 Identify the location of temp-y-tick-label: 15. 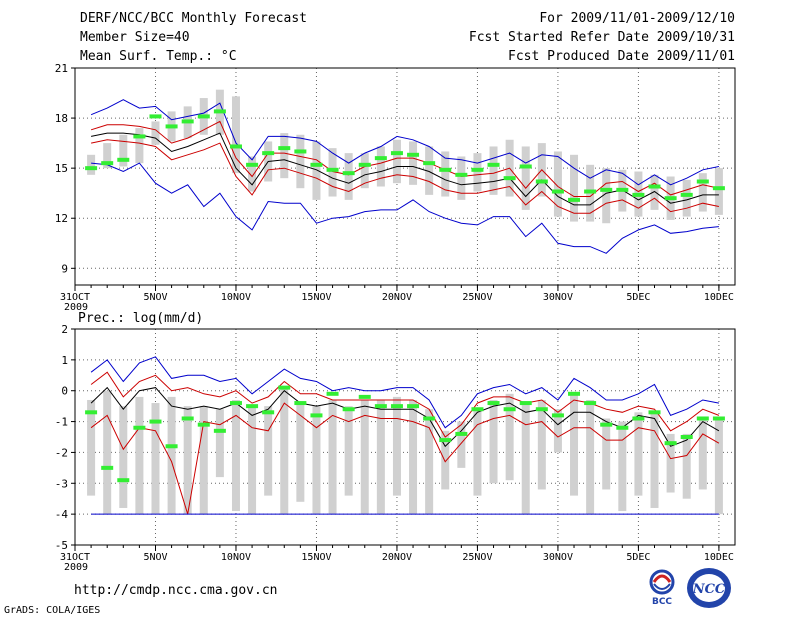
(61, 168).